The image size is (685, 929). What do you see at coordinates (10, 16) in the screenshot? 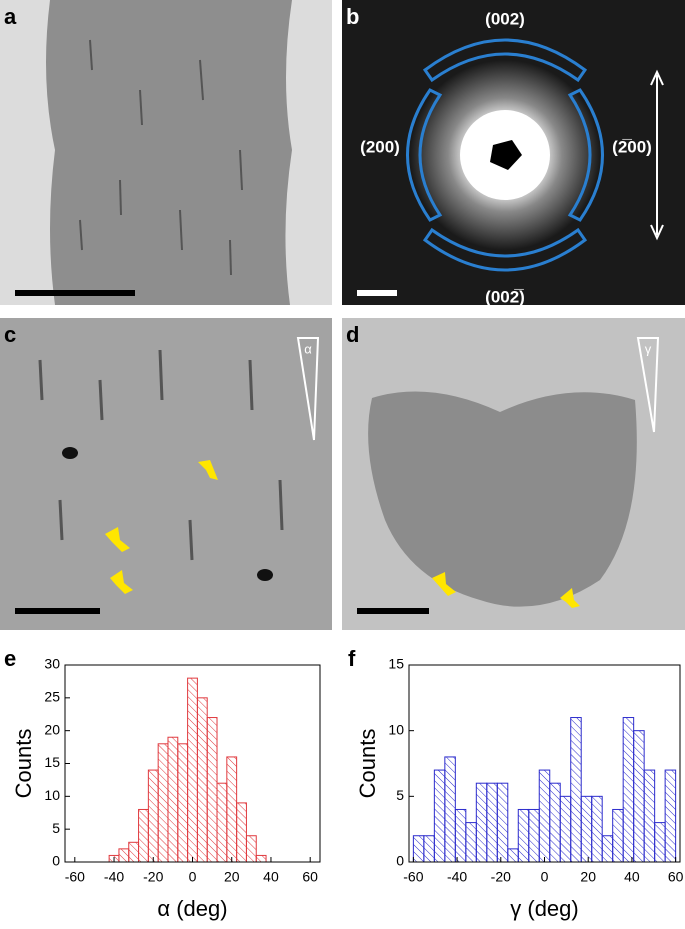
I see `panel-label: a` at bounding box center [10, 16].